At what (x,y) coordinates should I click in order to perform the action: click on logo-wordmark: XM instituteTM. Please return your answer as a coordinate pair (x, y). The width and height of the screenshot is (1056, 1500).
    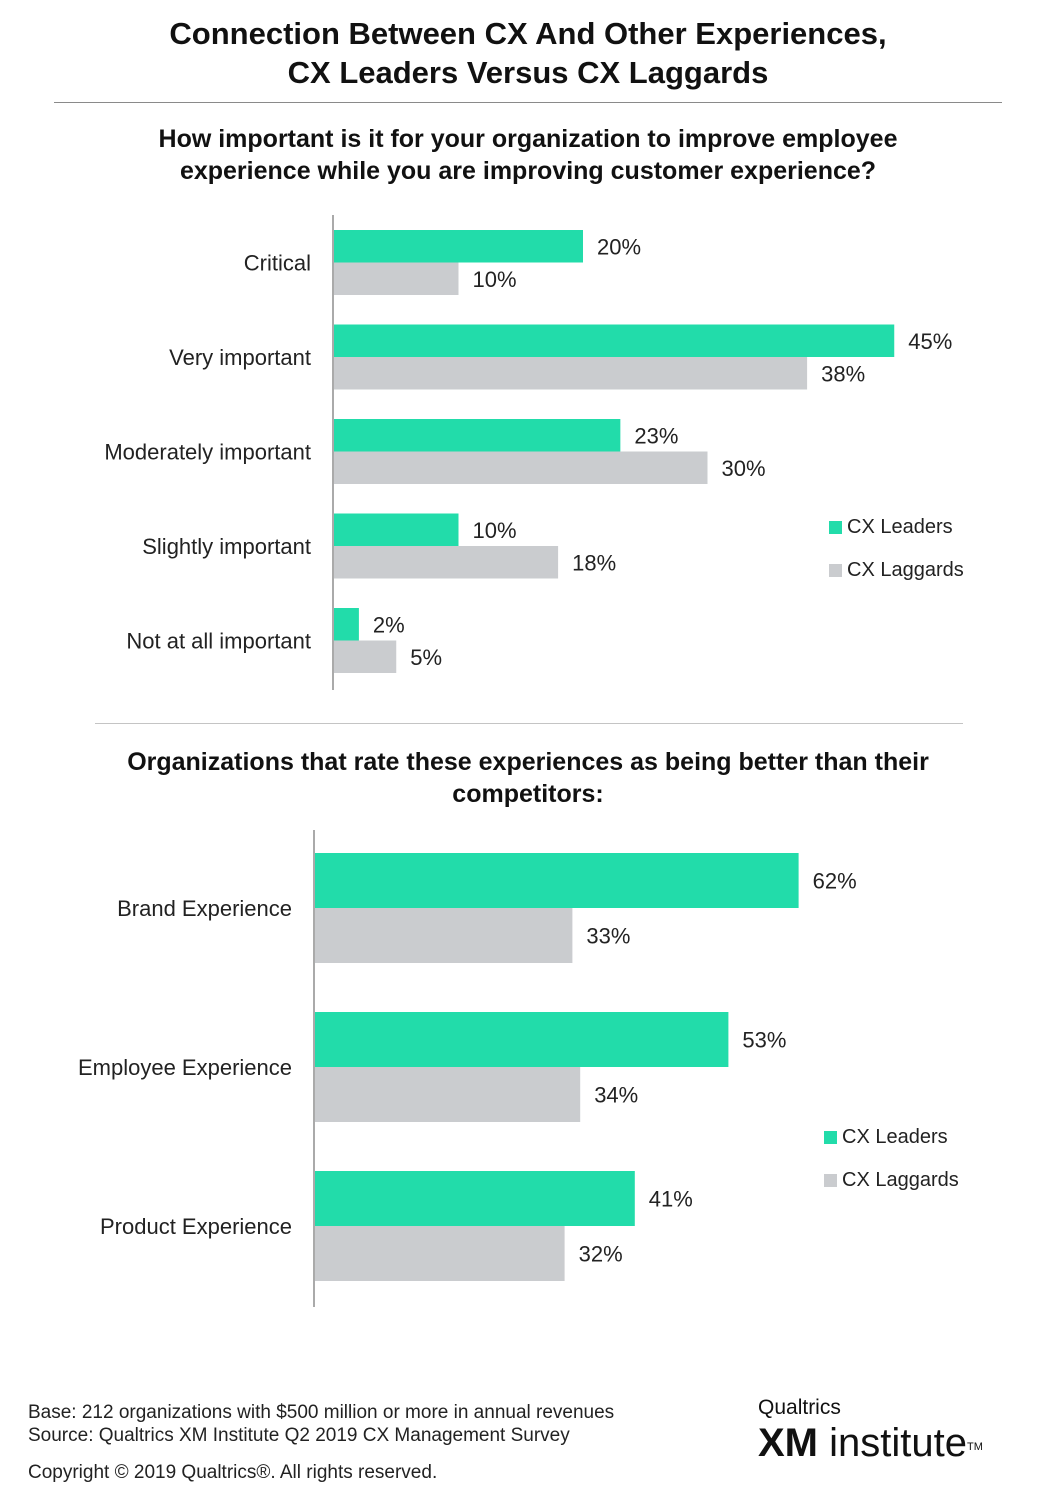
    Looking at the image, I should click on (893, 1443).